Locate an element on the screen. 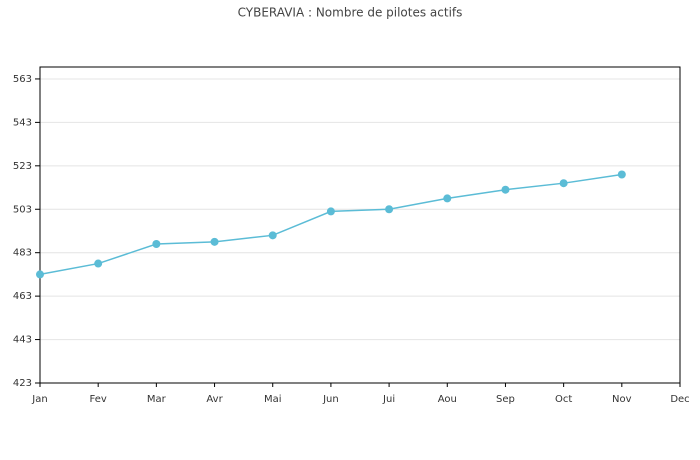 Image resolution: width=700 pixels, height=460 pixels. y-tick-label: 503 is located at coordinates (22, 209).